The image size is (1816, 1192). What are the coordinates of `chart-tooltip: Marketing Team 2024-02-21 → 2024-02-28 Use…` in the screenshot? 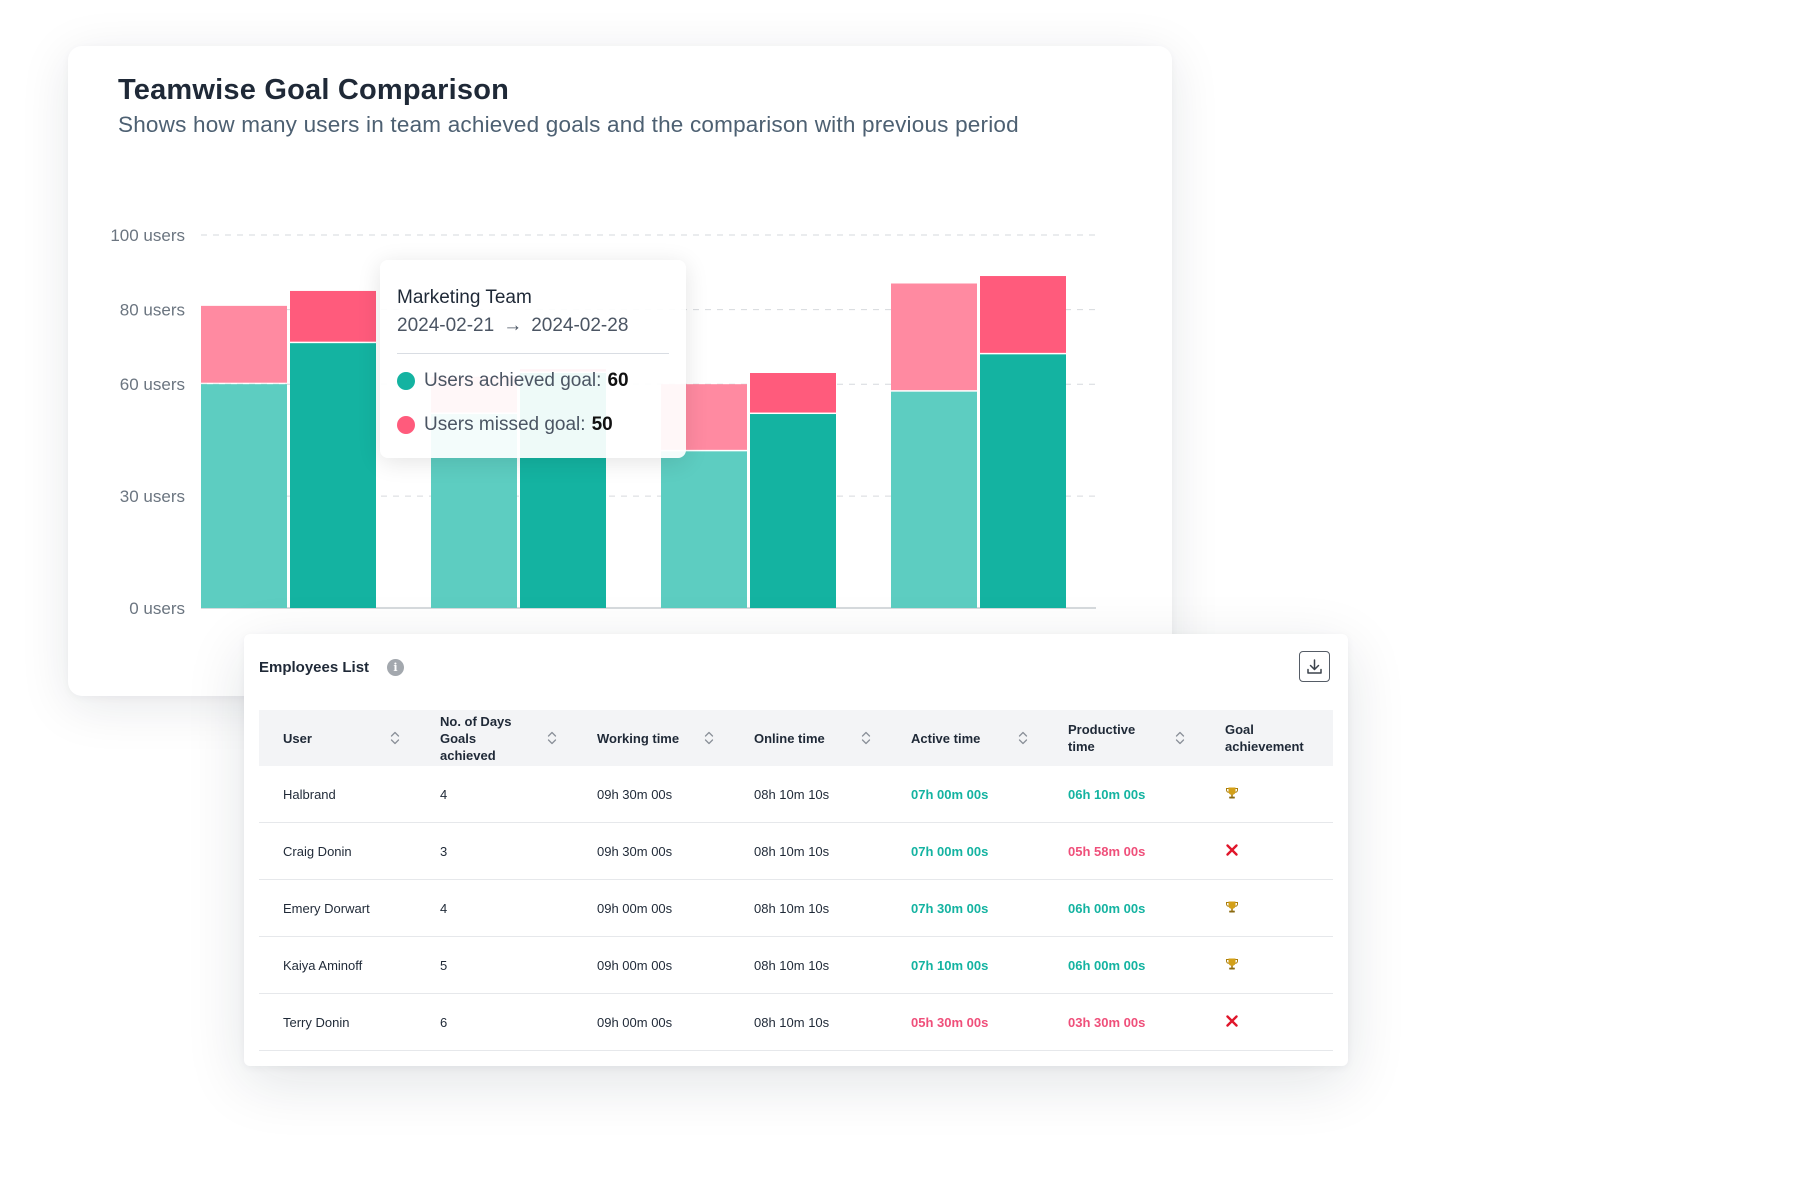 It's located at (533, 359).